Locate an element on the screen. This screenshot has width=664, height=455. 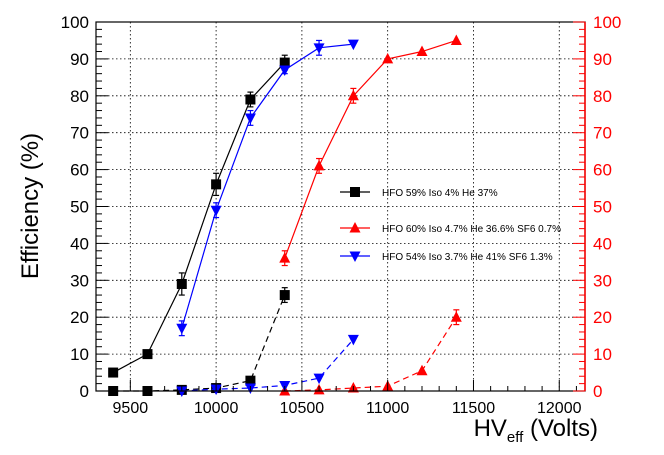
y-axis-label: Efficiency (%) is located at coordinates (30, 206).